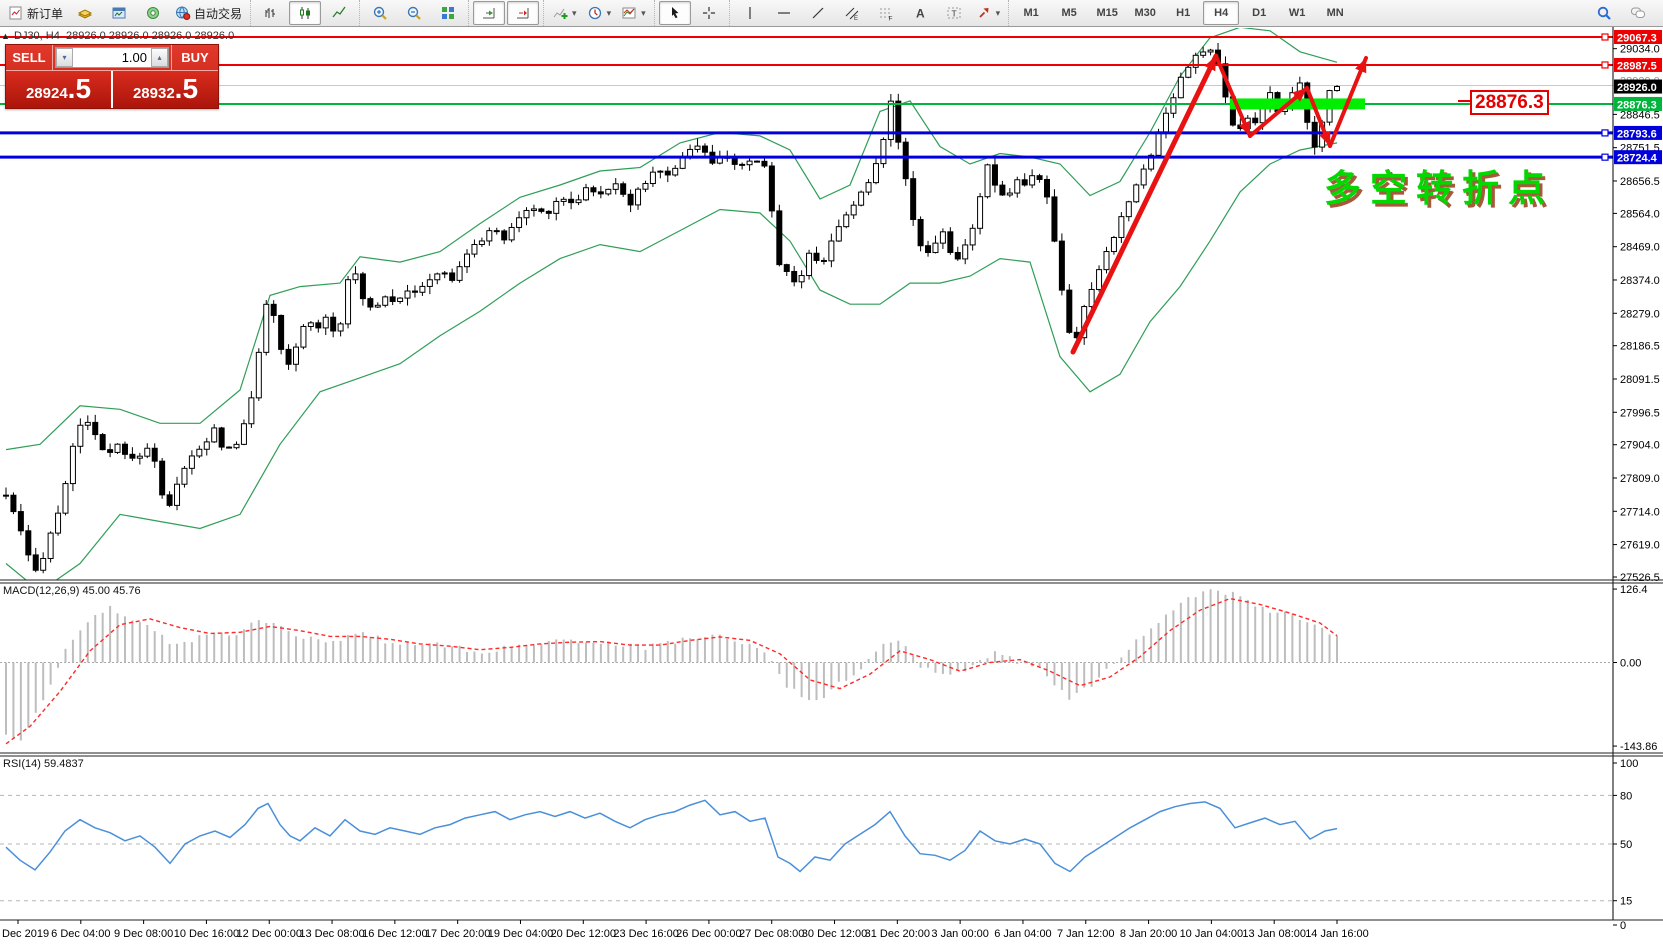 The image size is (1663, 947). I want to click on svg-text: 27526.5, so click(1640, 578).